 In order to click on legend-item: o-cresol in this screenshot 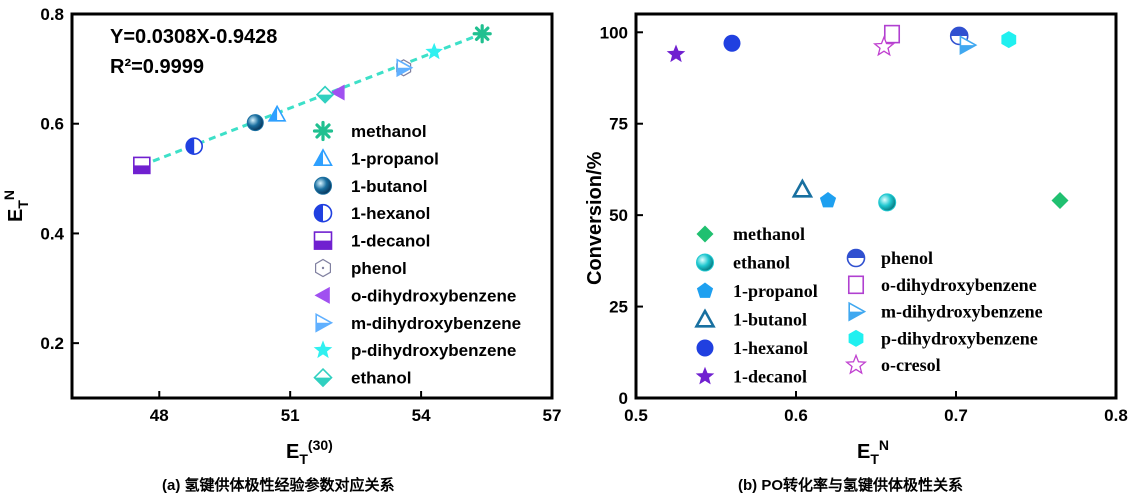, I will do `click(892, 364)`.